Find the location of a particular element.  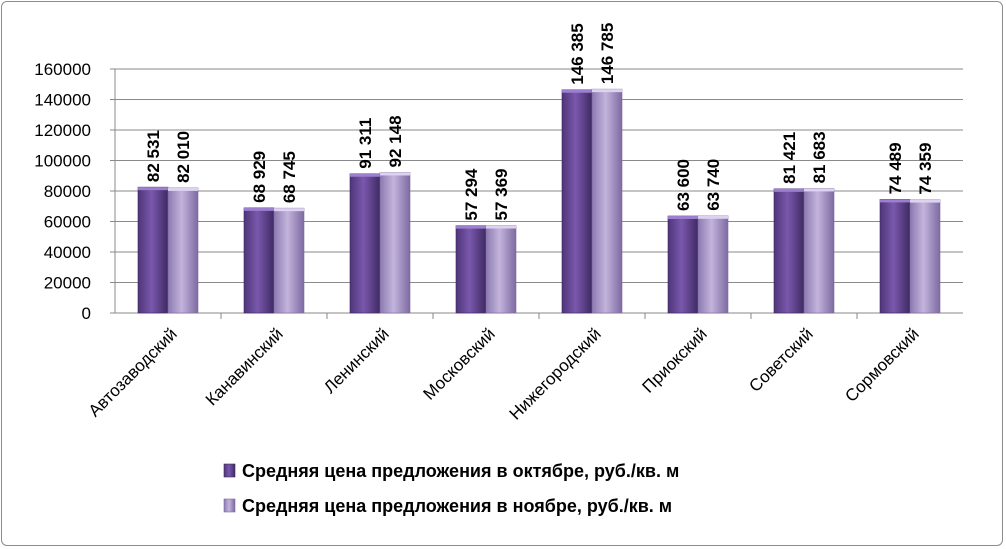

data-label: 82 531 is located at coordinates (153, 156).